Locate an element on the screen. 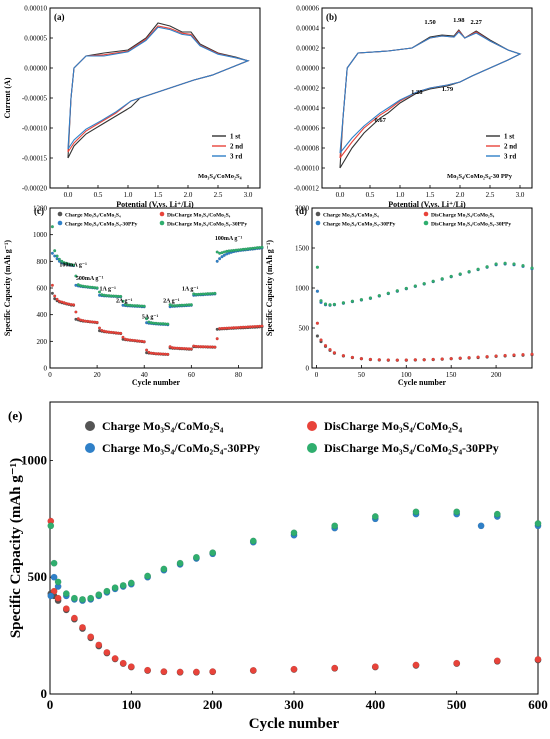 Image resolution: width=550 pixels, height=739 pixels. pe-legend-label: Charge Mo₃S₄/CoMo₂S₄ is located at coordinates (163, 426).